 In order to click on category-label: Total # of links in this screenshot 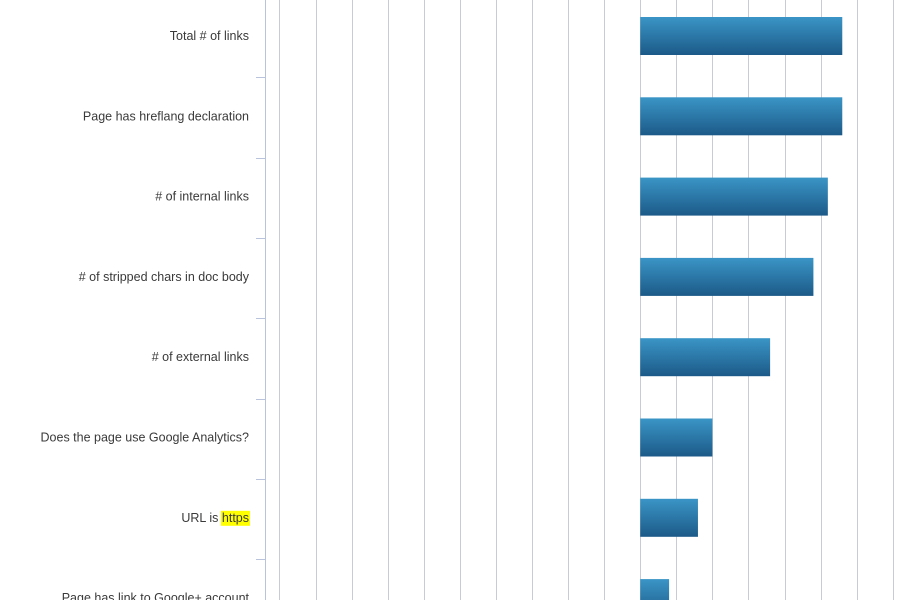, I will do `click(209, 36)`.